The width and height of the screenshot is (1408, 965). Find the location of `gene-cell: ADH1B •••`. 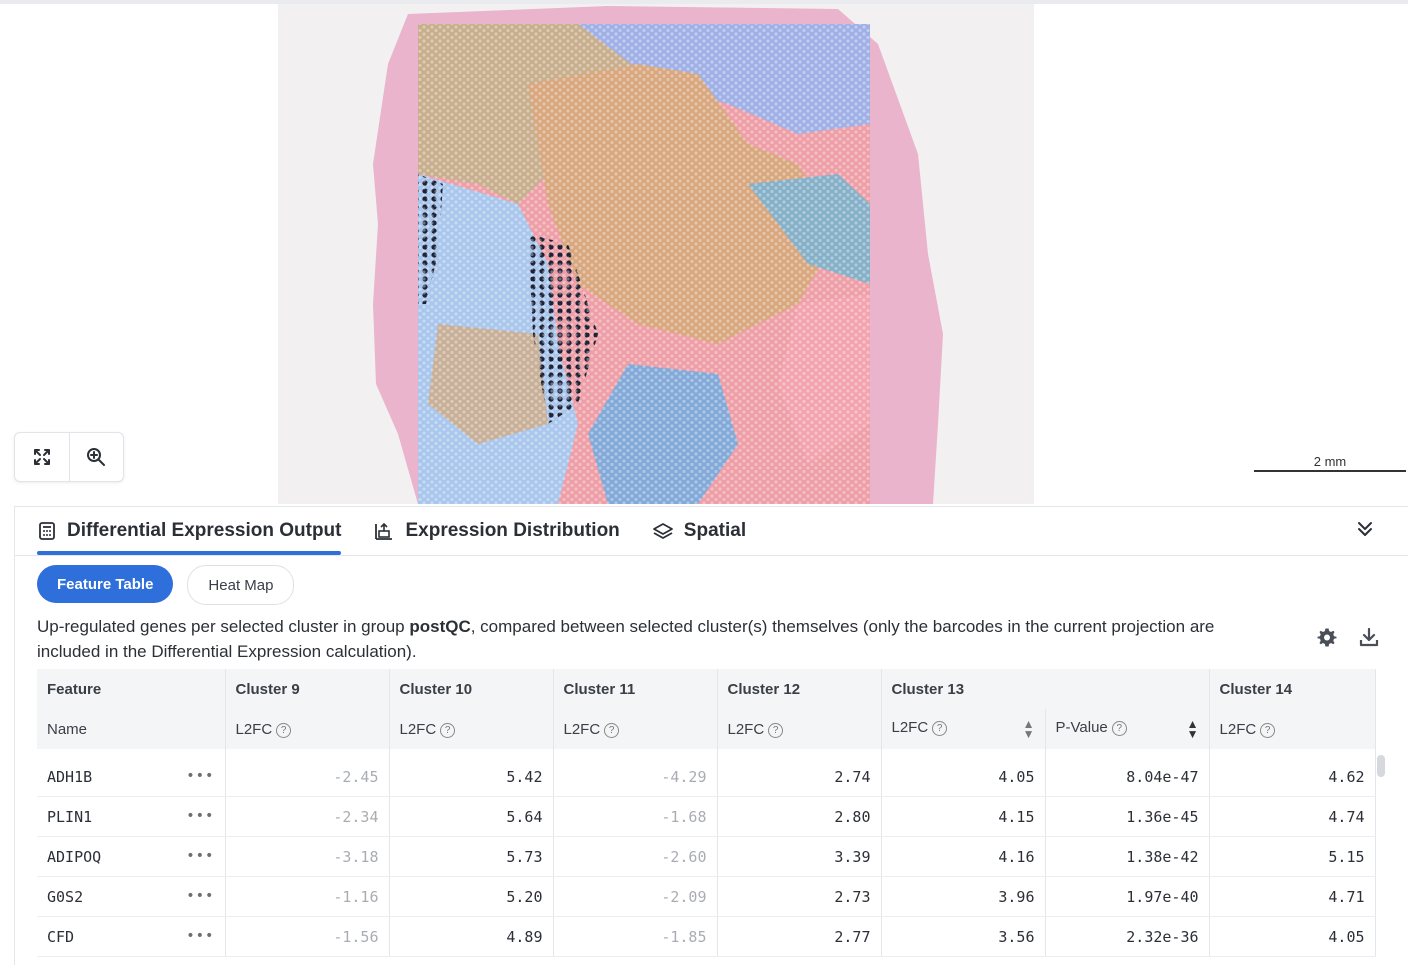

gene-cell: ADH1B ••• is located at coordinates (131, 777).